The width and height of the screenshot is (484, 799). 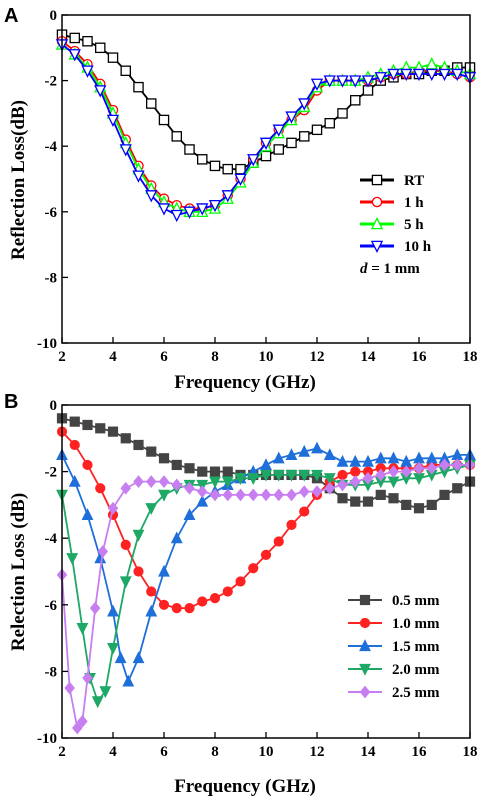 What do you see at coordinates (62, 752) in the screenshot?
I see `x-tick-label: 2` at bounding box center [62, 752].